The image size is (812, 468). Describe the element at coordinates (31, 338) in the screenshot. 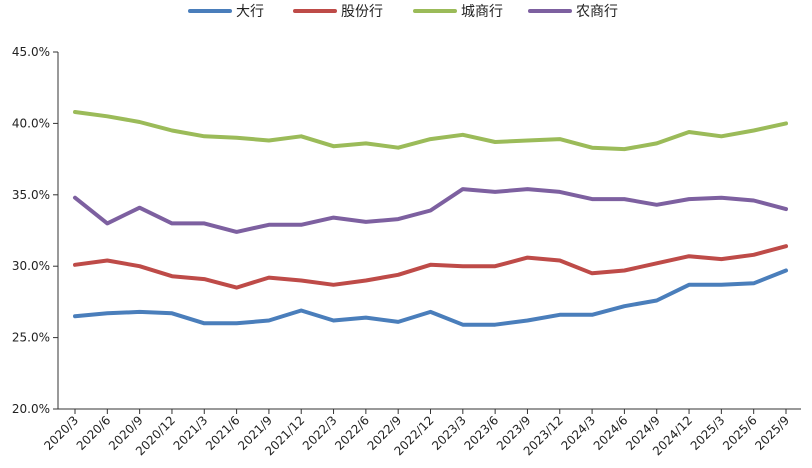

I see `y-tick-label: 25.0%` at that location.